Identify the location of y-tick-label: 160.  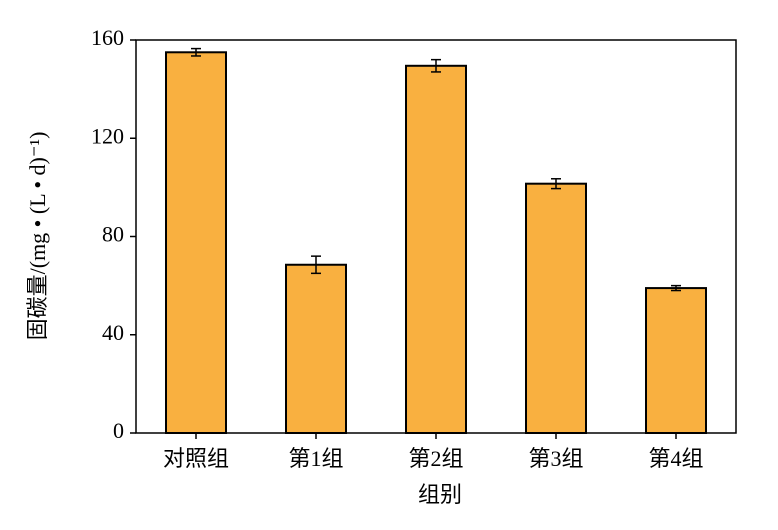
(107, 37).